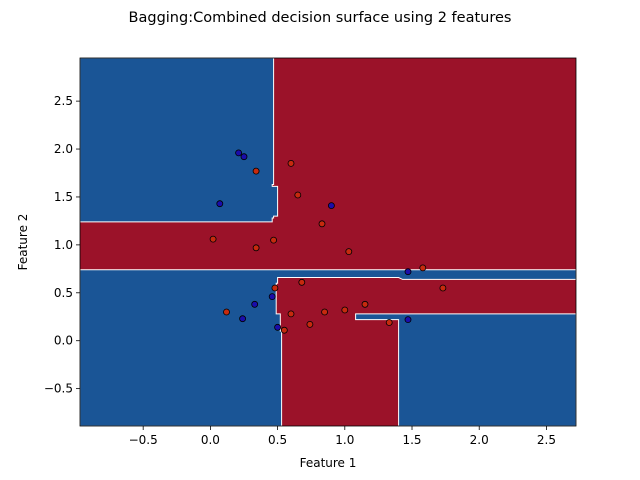  I want to click on x-tick-label: −0.5, so click(143, 440).